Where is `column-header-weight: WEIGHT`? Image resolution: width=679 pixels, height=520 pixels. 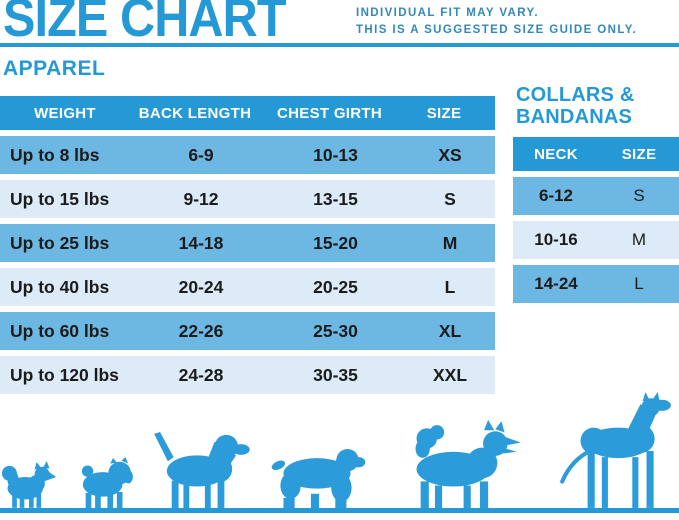 column-header-weight: WEIGHT is located at coordinates (65, 113).